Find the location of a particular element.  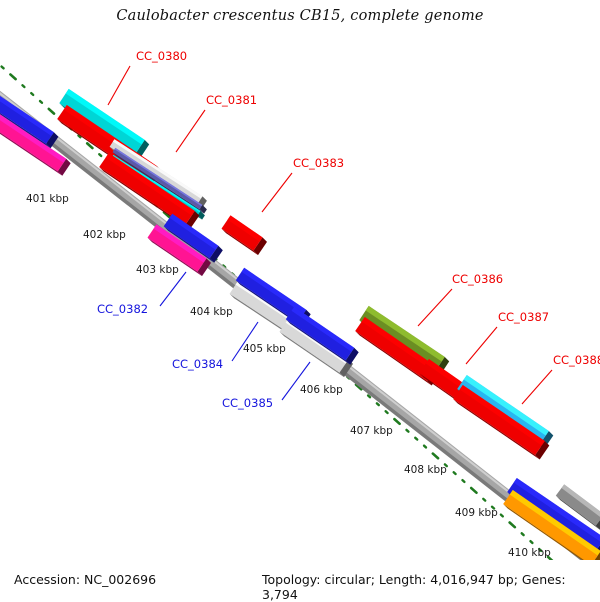

ruler-tick-label: 405 kbp is located at coordinates (264, 349).